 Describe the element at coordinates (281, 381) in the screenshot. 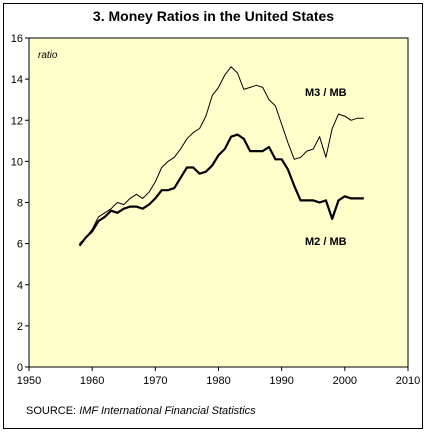

I see `x-tick-label-1990: 1990` at that location.